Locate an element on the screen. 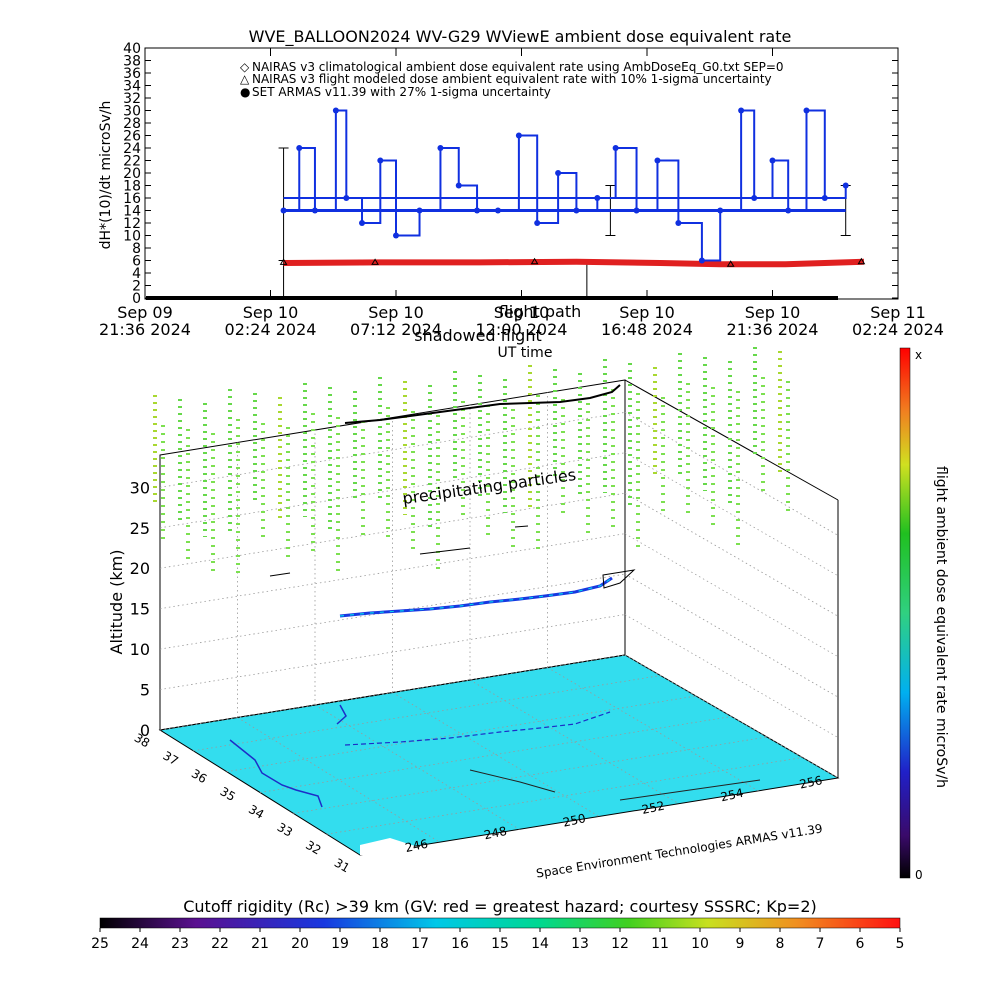 This screenshot has width=1000, height=1004. top-x-axis-label: UT time is located at coordinates (525, 353).